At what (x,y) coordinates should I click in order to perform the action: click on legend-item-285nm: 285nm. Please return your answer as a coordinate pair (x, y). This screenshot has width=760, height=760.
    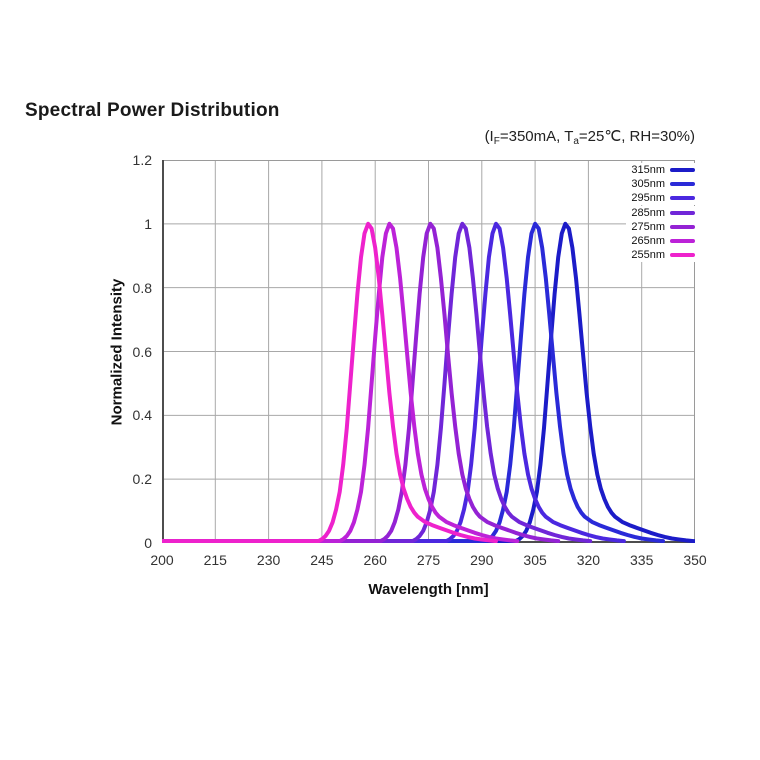
    Looking at the image, I should click on (660, 212).